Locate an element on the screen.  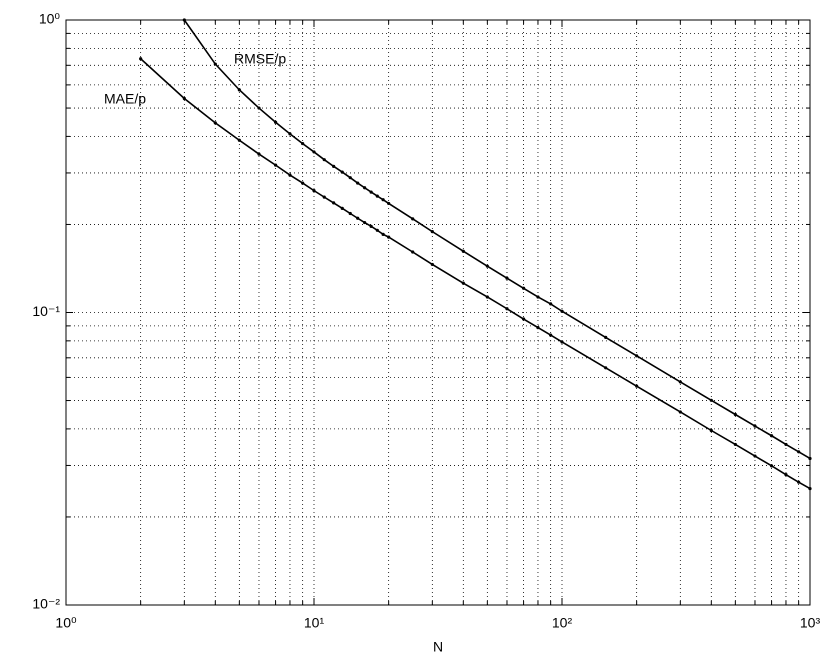
series-label: RMSE/p is located at coordinates (260, 59).